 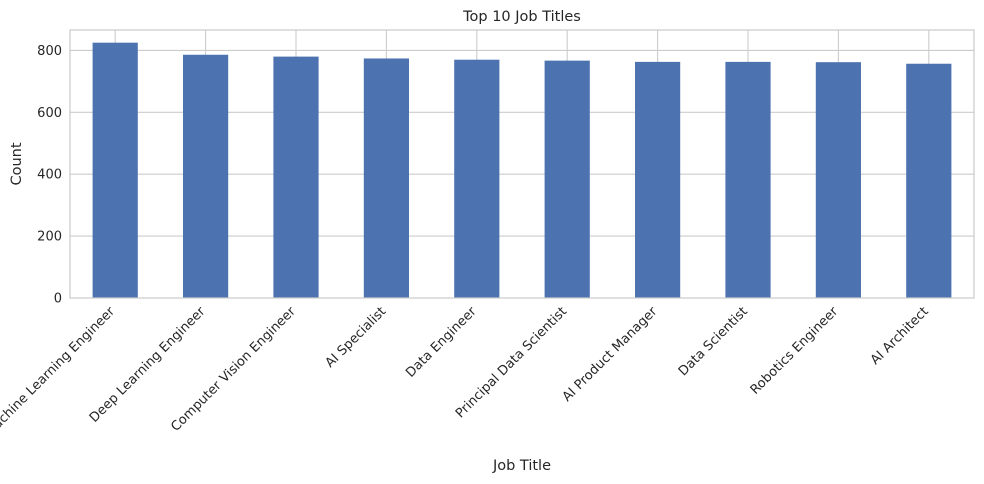 I want to click on y-tick-label: 200, so click(x=49, y=237).